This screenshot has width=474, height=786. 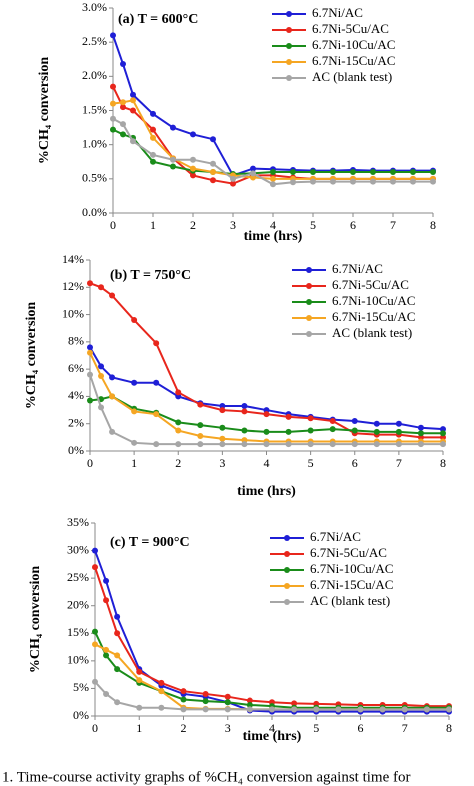 I want to click on panel-title: (b) T = 750°C, so click(x=150, y=275).